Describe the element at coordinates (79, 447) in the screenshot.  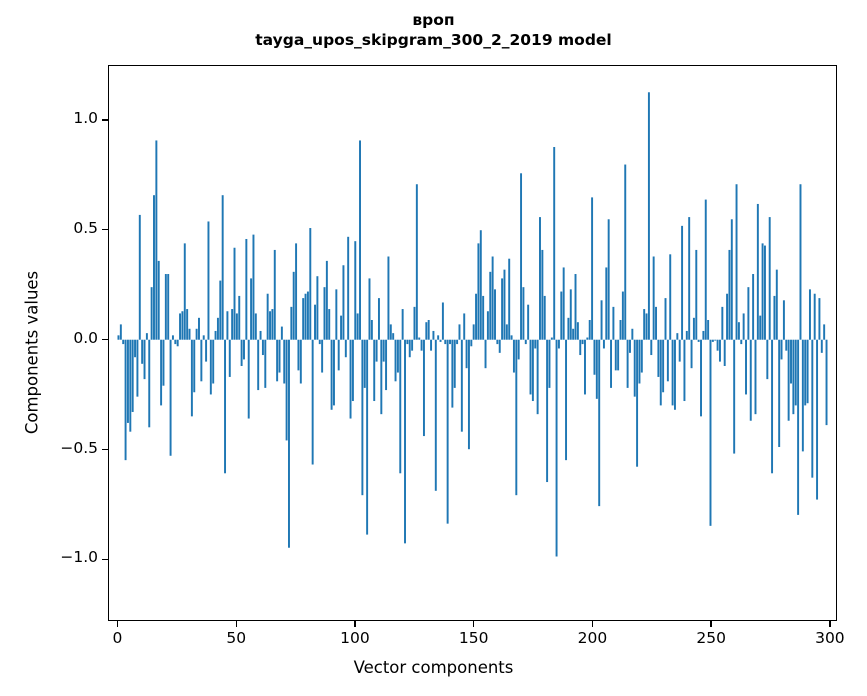
I see `y-tick-label: −0.5` at that location.